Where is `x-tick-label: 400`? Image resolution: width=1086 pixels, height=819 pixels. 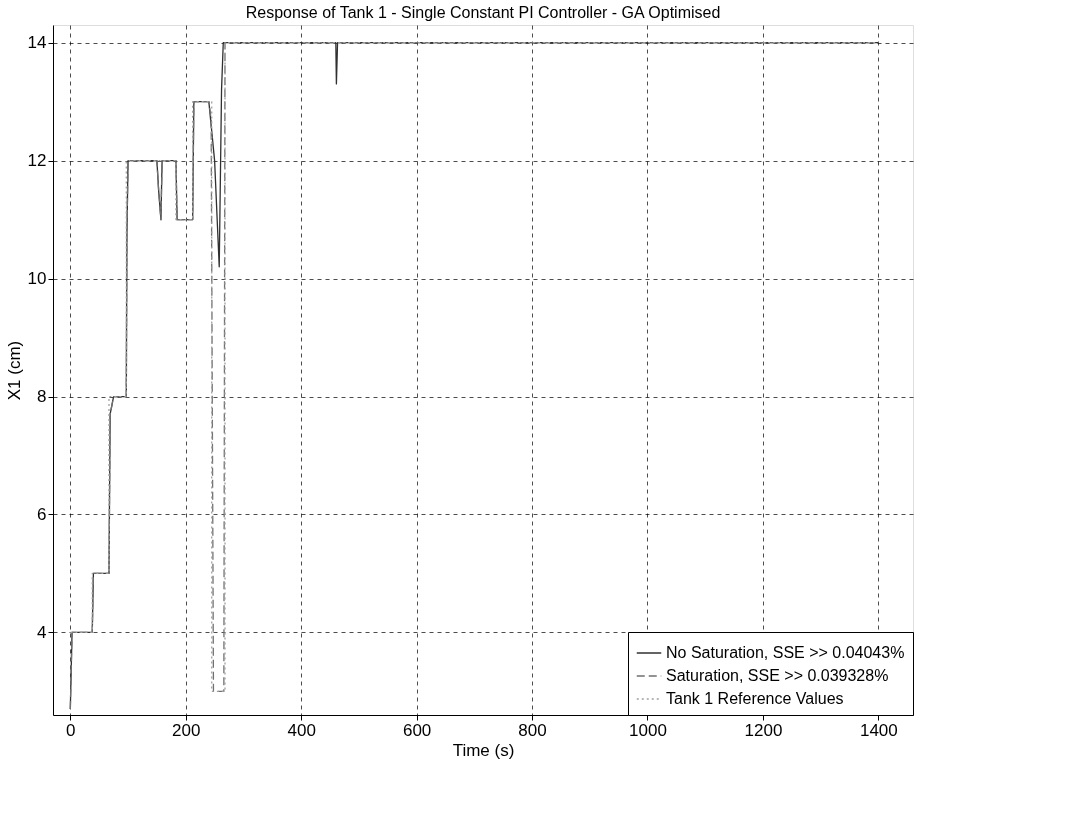
x-tick-label: 400 is located at coordinates (301, 730).